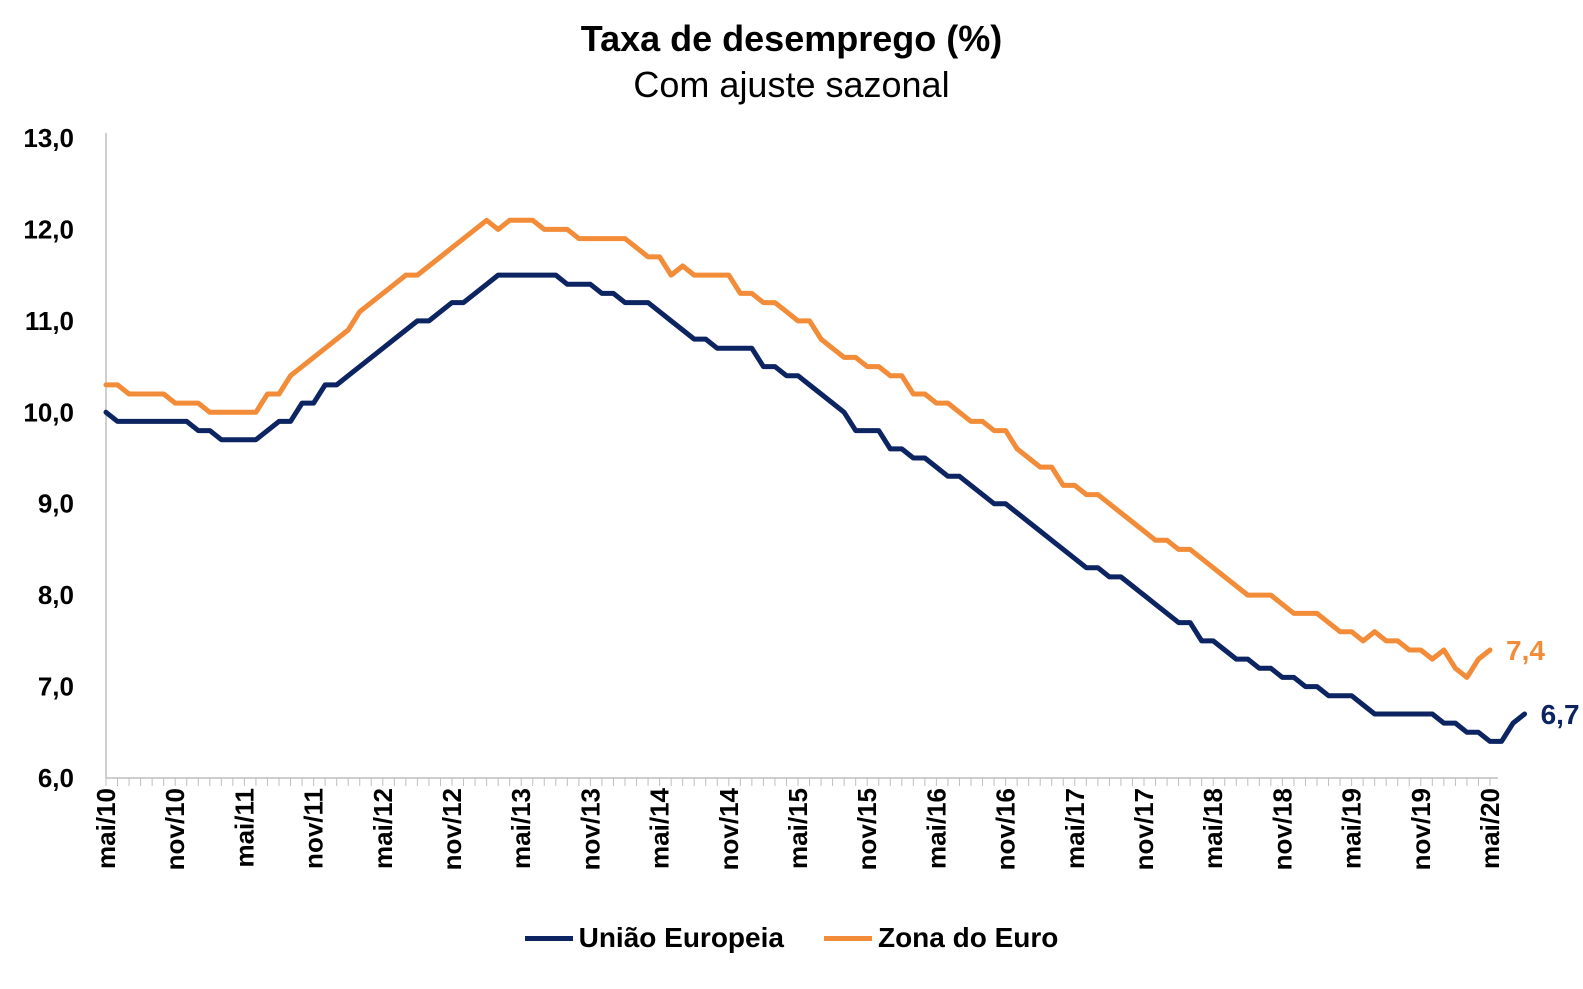 The image size is (1583, 989). I want to click on y-tick-label: 7,0, so click(56, 687).